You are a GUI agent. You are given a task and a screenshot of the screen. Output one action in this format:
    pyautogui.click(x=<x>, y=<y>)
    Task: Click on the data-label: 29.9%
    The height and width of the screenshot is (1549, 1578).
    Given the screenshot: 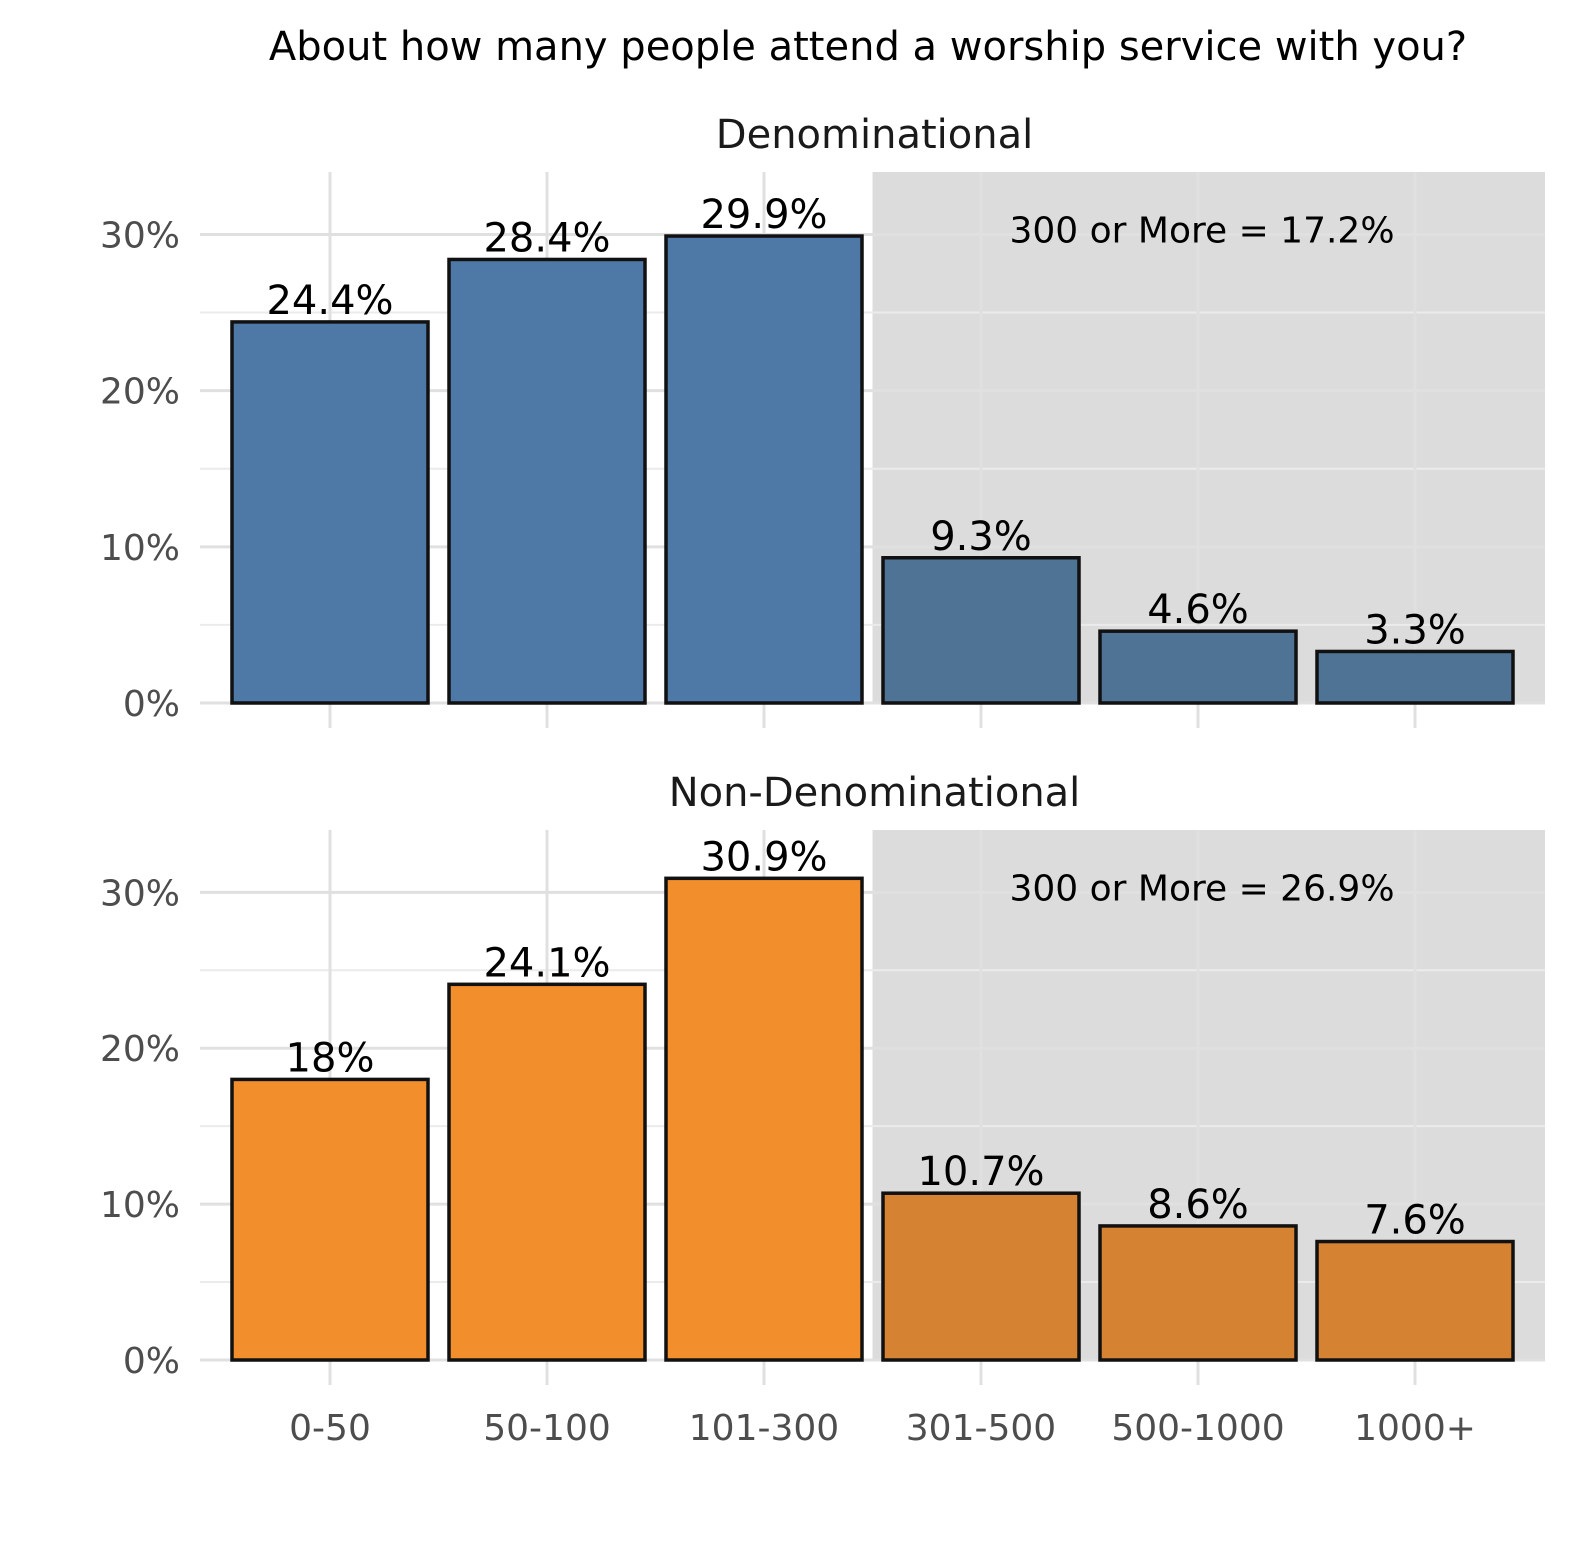 What is the action you would take?
    pyautogui.click(x=763, y=215)
    